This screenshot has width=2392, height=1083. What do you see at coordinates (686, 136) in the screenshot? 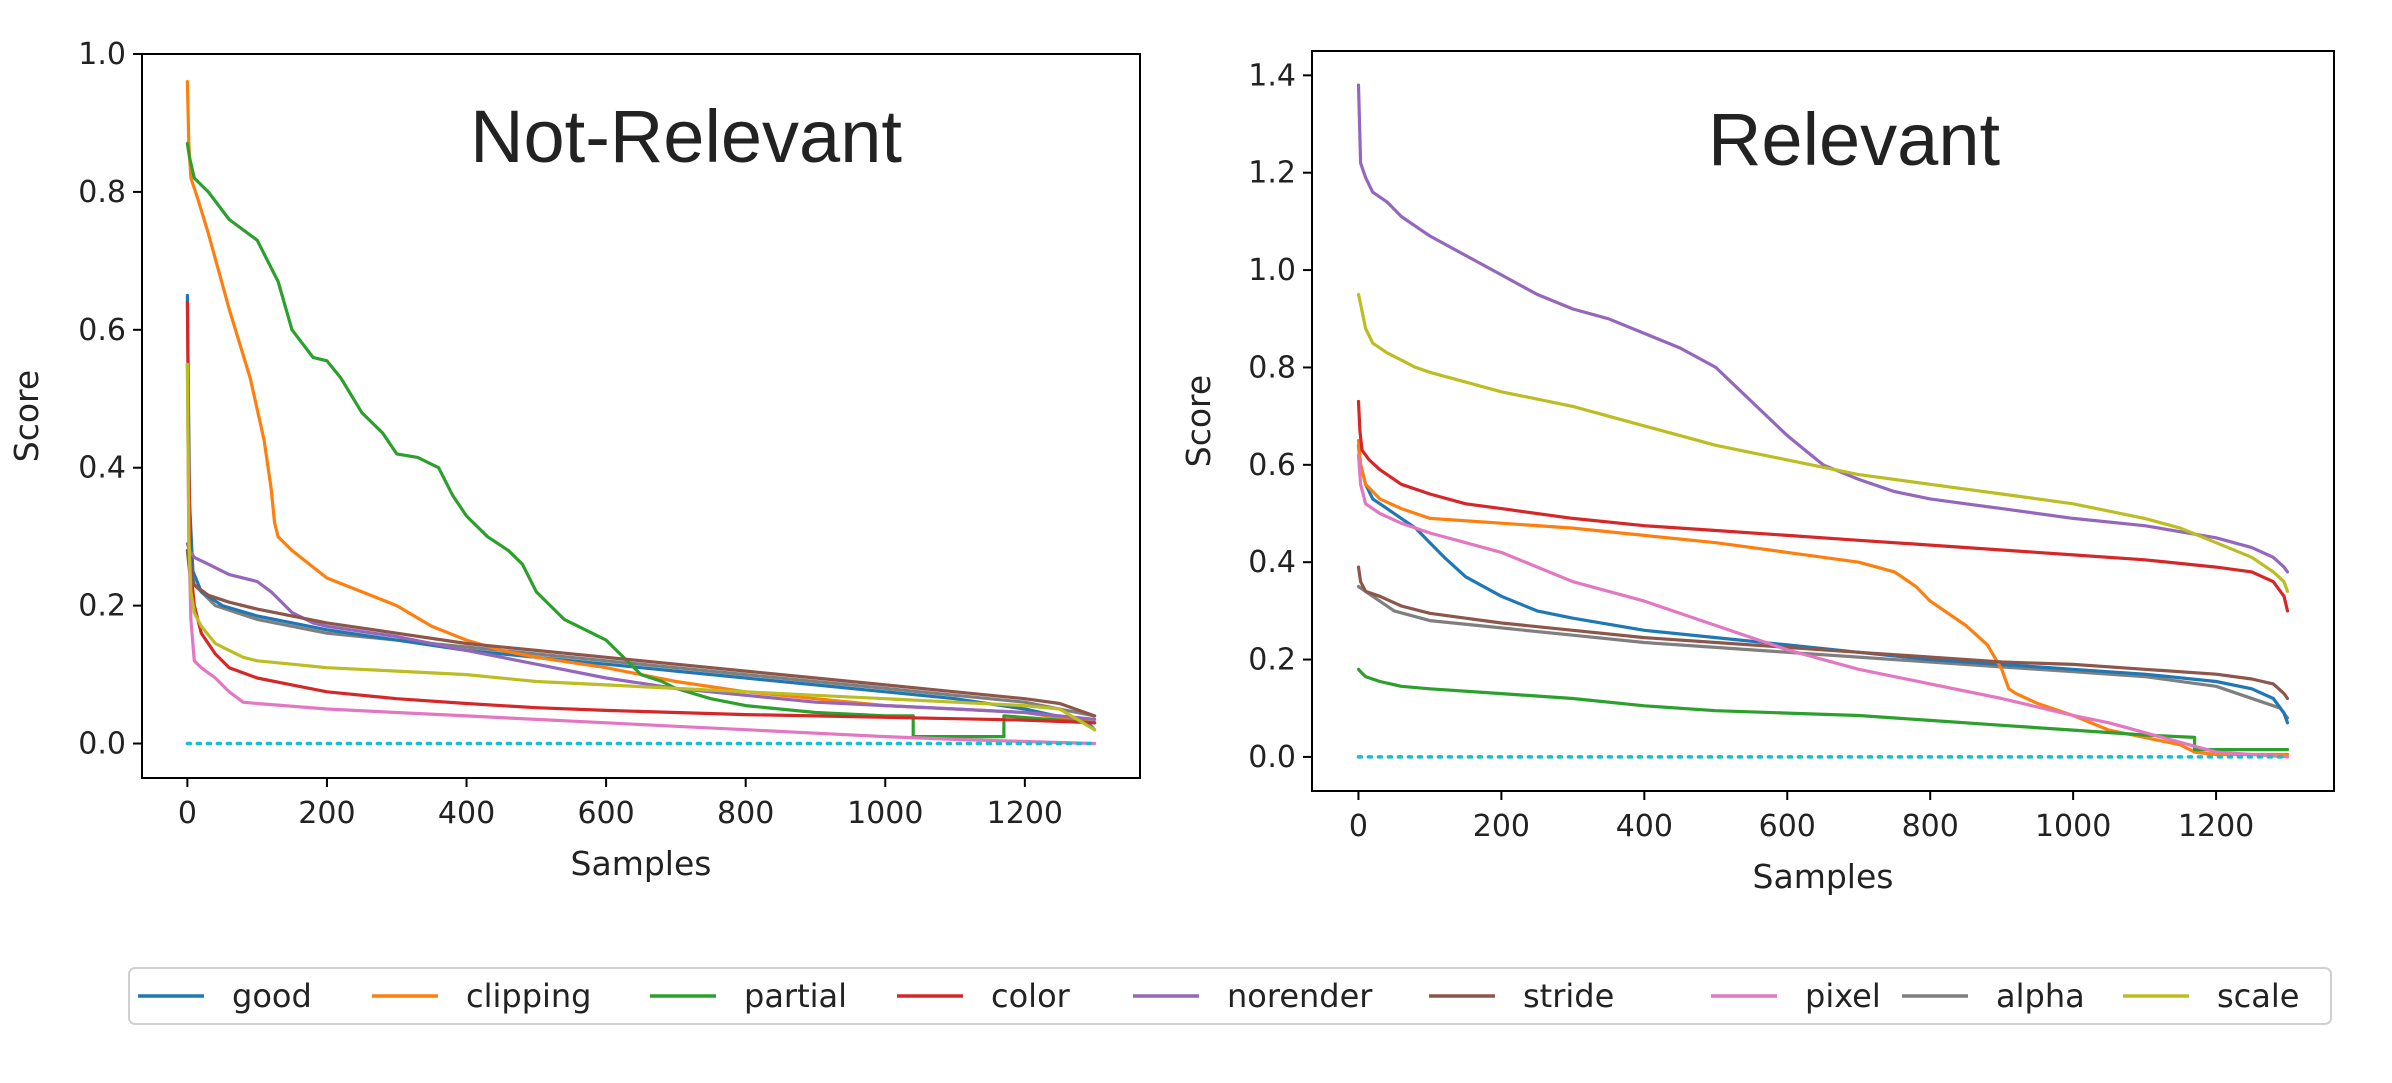
I see `not-relevant-title: Not-Relevant` at bounding box center [686, 136].